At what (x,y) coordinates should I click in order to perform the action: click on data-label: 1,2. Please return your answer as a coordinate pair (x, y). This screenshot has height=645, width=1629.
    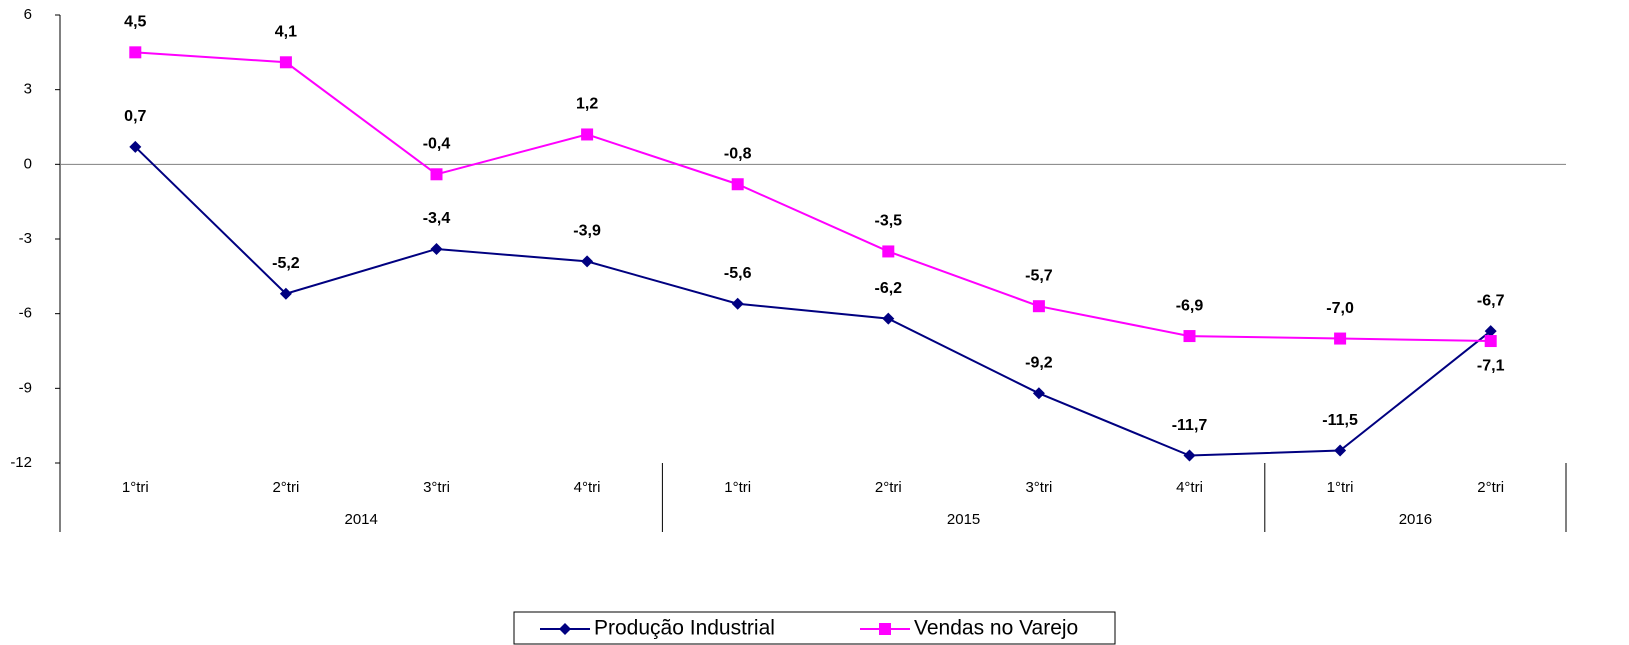
    Looking at the image, I should click on (587, 104).